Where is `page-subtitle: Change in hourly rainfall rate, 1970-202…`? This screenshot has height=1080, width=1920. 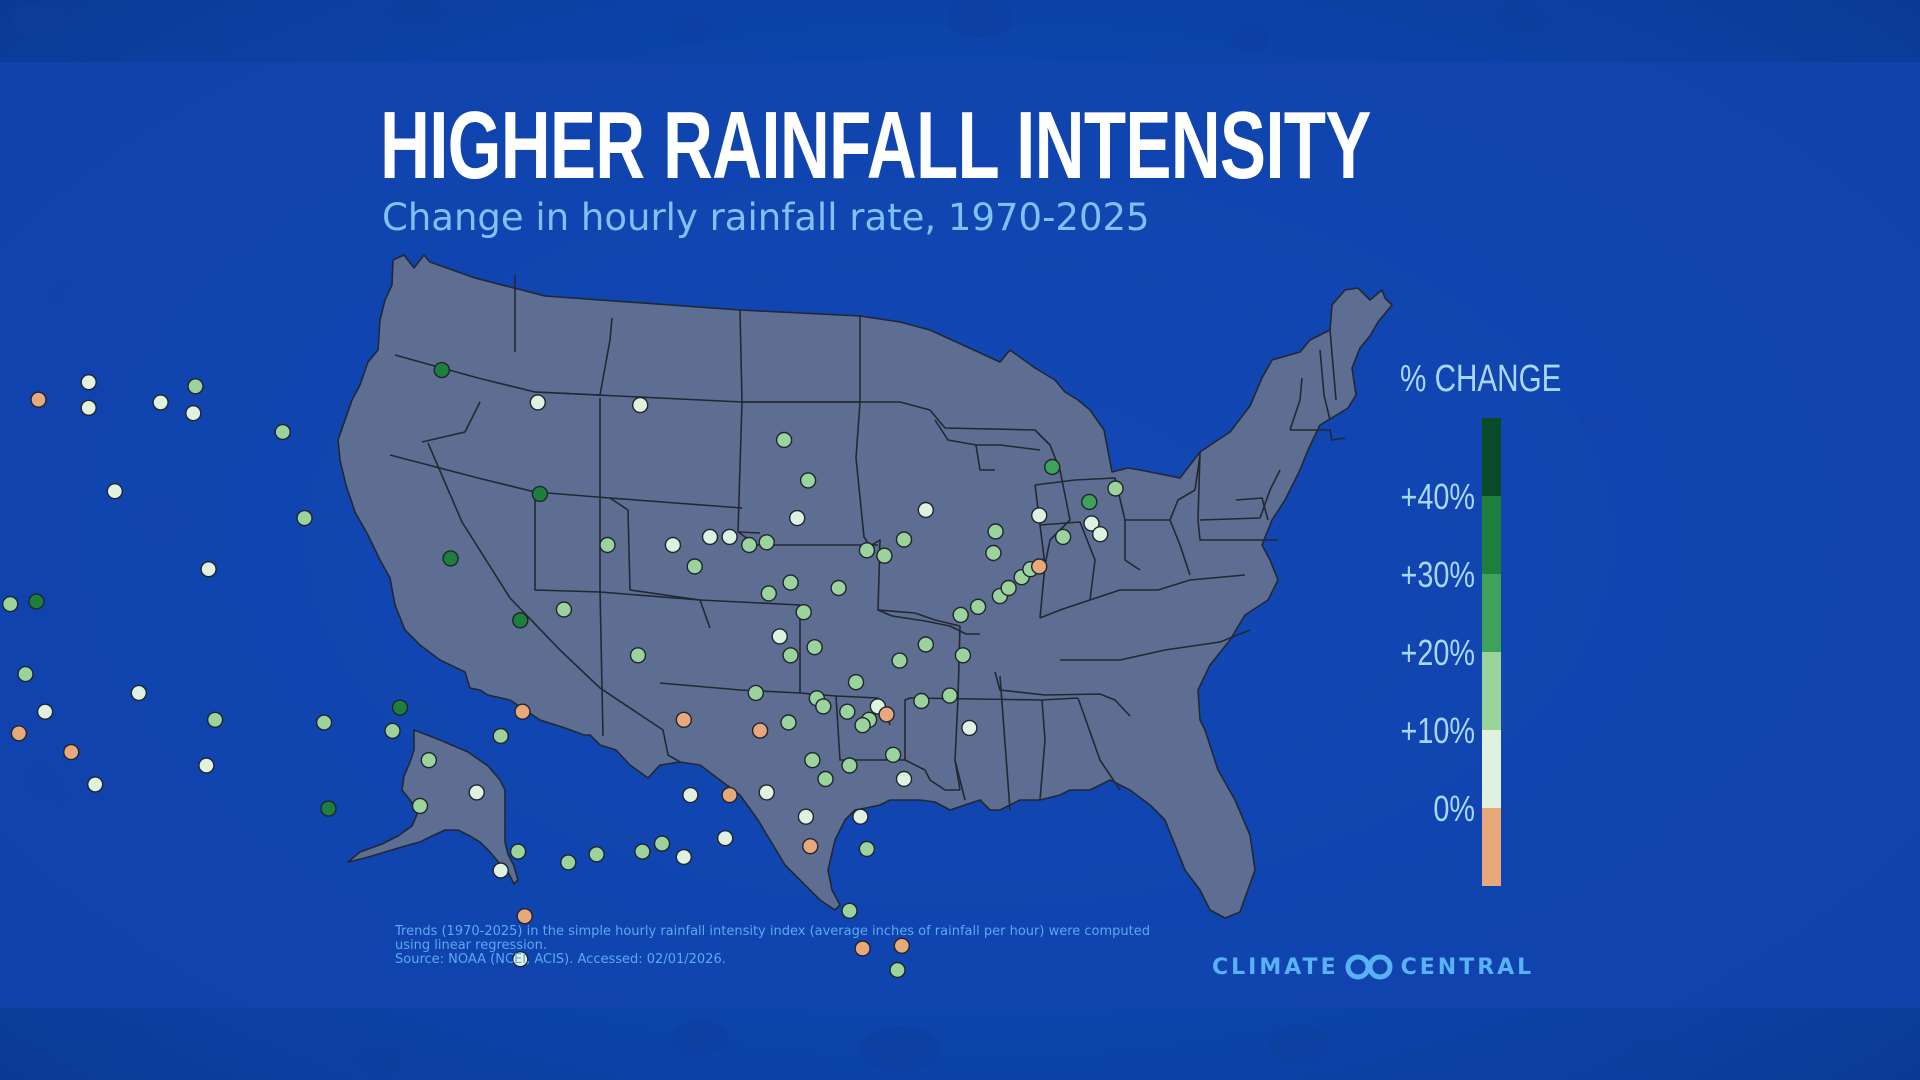 page-subtitle: Change in hourly rainfall rate, 1970-202… is located at coordinates (766, 217).